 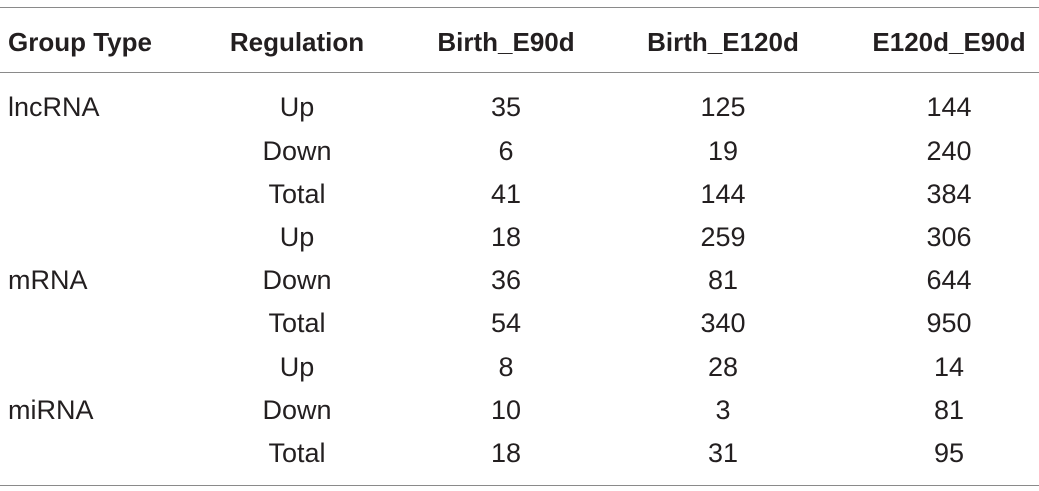 I want to click on birth-e90d-cell: 36, so click(x=506, y=280).